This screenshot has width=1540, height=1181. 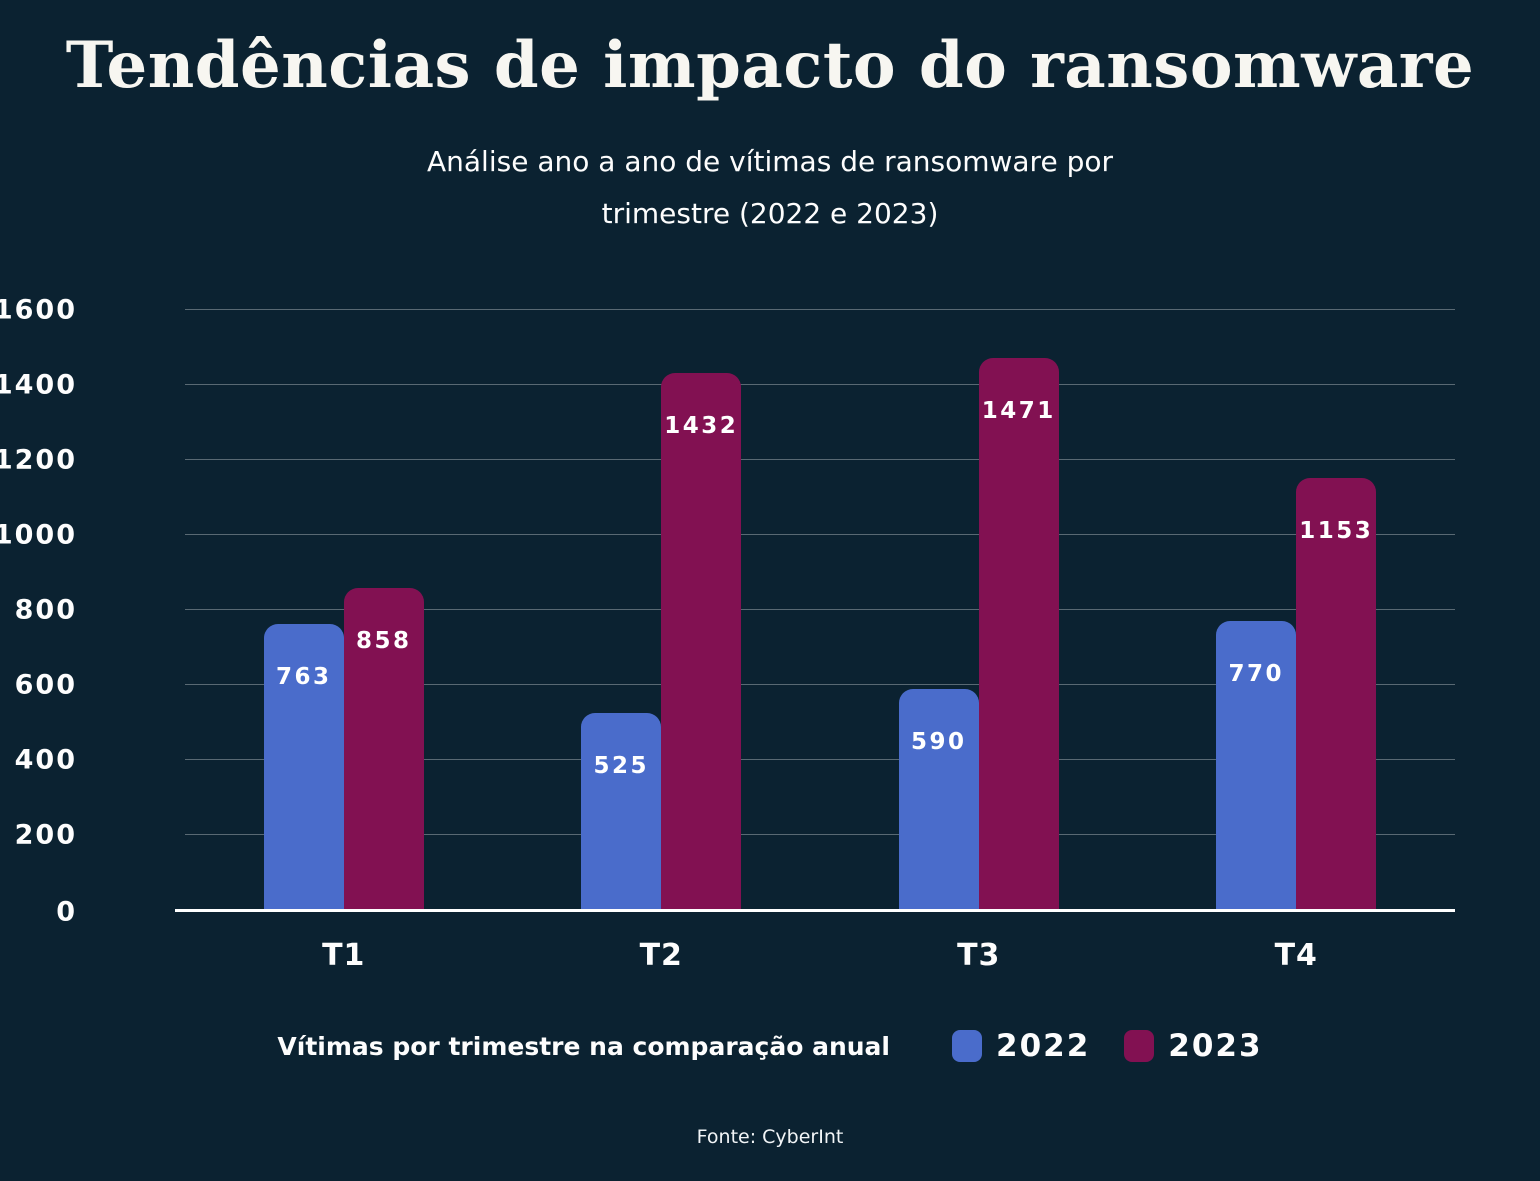 I want to click on x-tick-label-T4: T4, so click(x=1296, y=955).